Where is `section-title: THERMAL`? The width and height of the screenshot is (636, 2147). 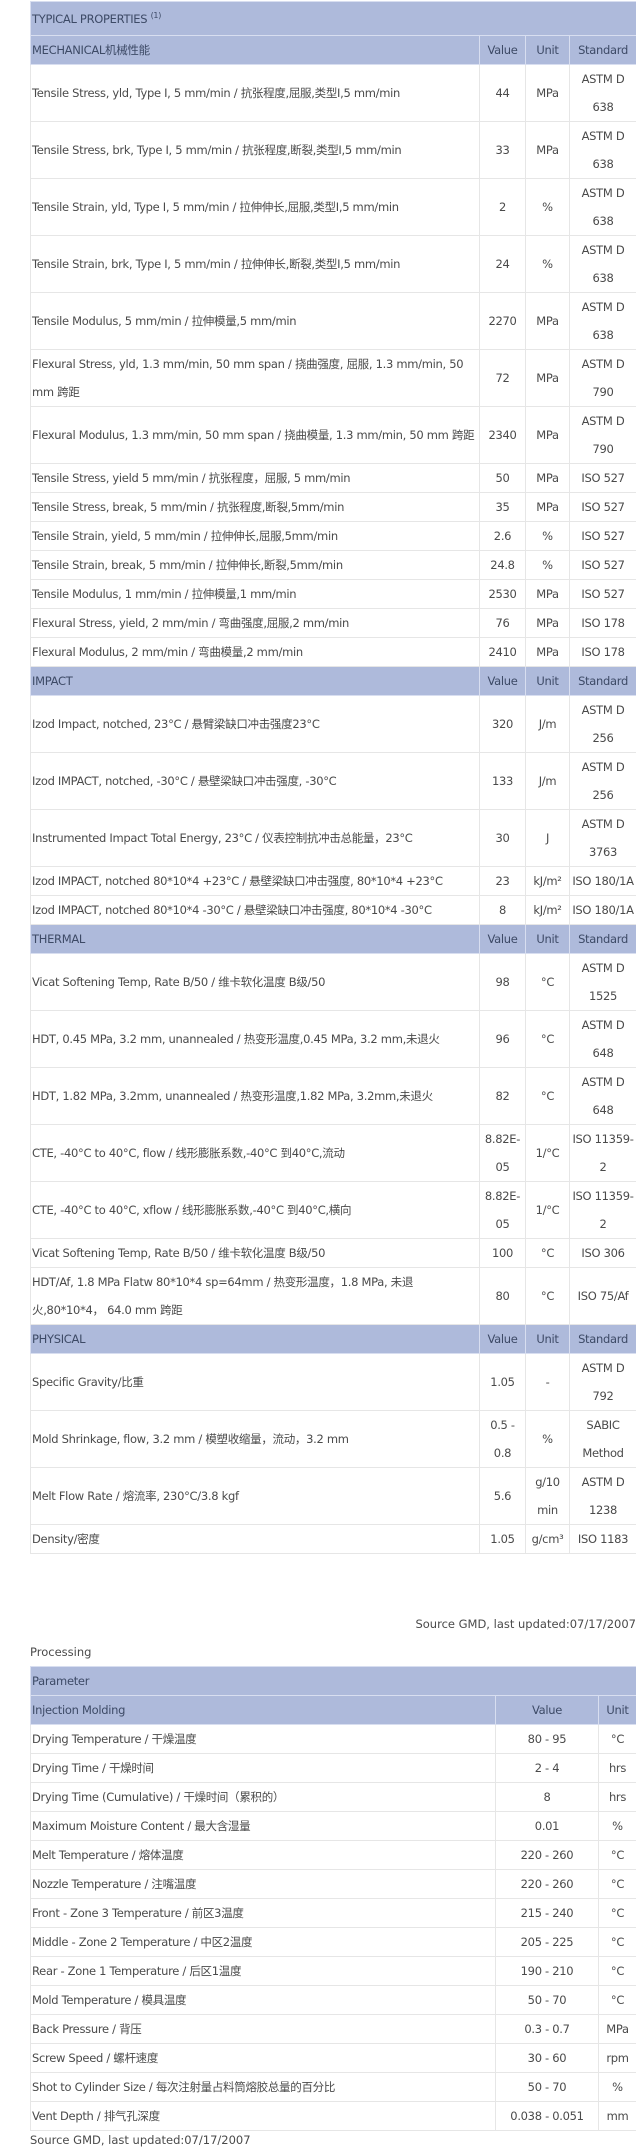 section-title: THERMAL is located at coordinates (255, 939).